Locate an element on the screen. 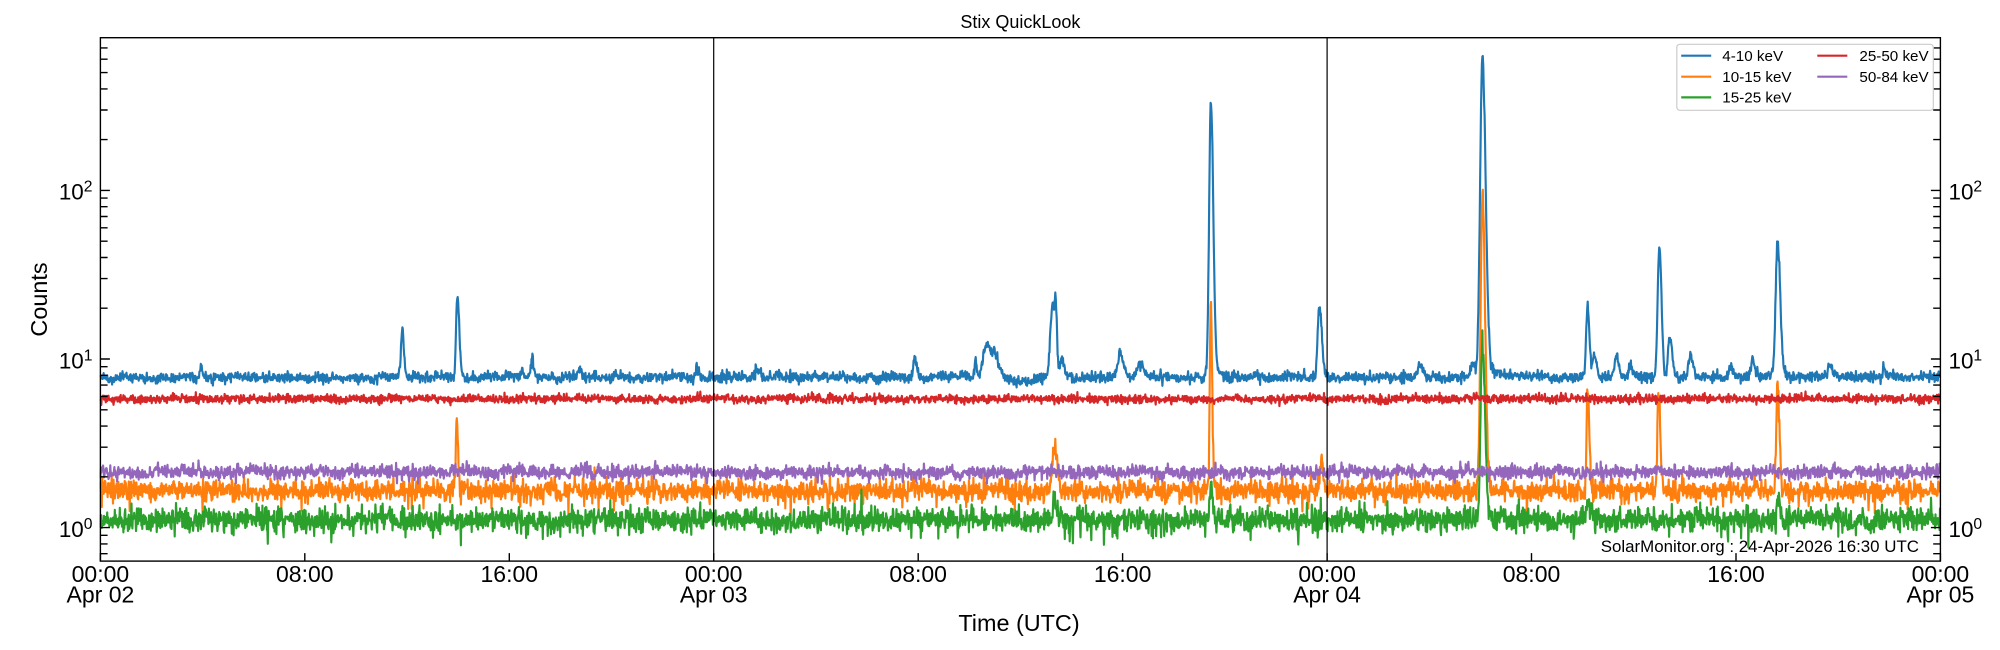 Image resolution: width=2000 pixels, height=650 pixels. svg-text: 15-25 keV is located at coordinates (1757, 98).